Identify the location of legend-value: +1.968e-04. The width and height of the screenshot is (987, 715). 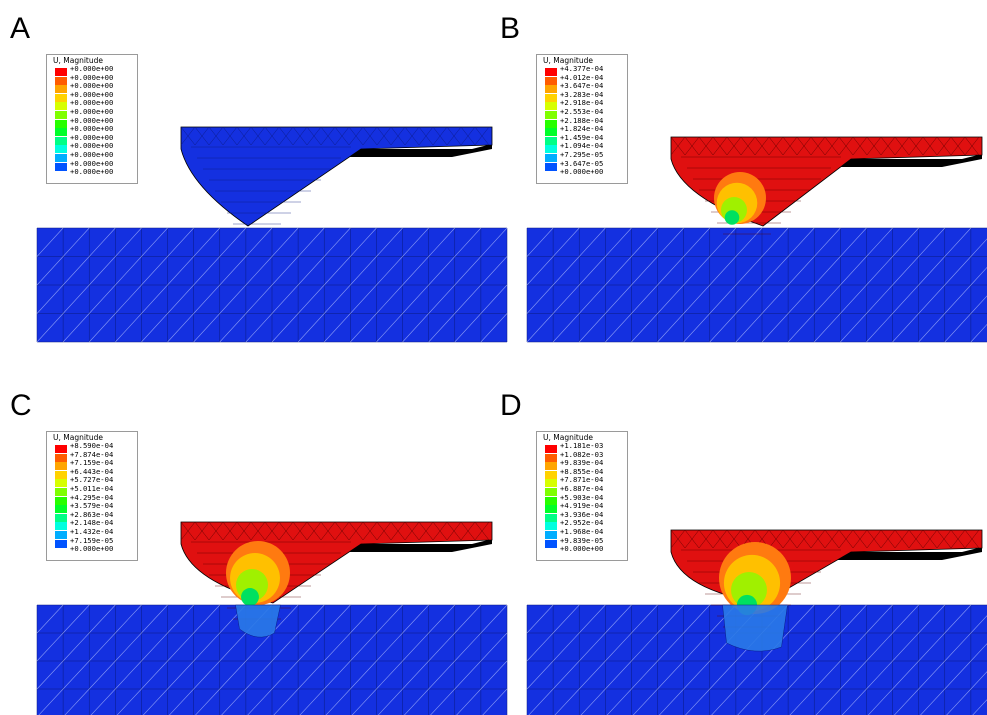
(582, 531).